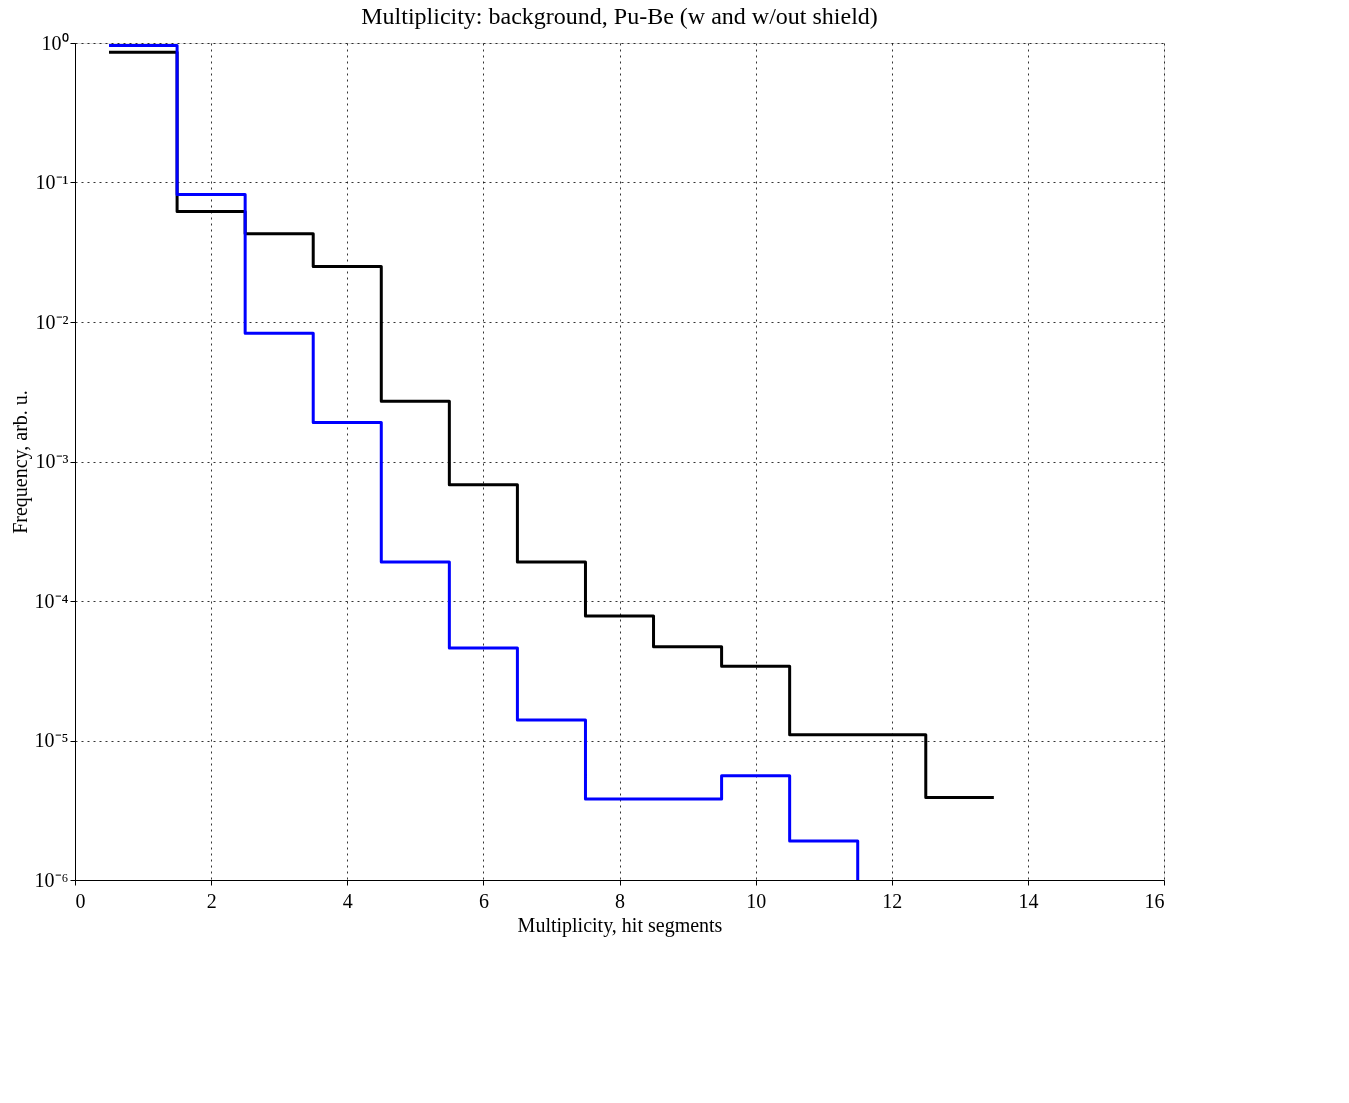 This screenshot has width=1349, height=1103. Describe the element at coordinates (756, 900) in the screenshot. I see `x-tick-label: 10` at that location.